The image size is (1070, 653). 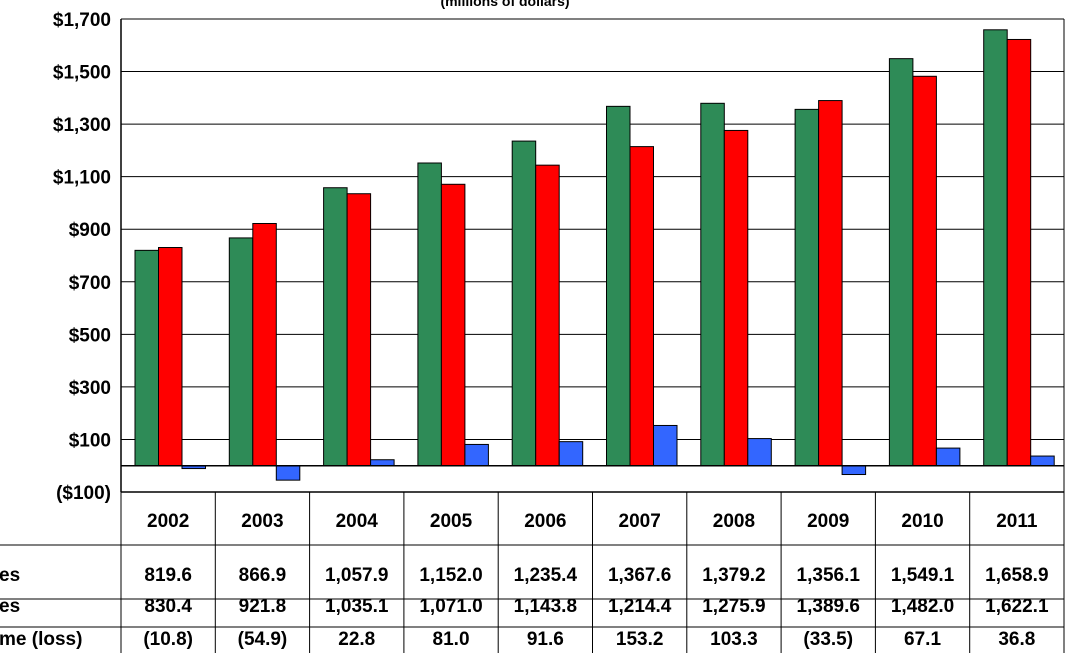 What do you see at coordinates (82, 20) in the screenshot?
I see `y-tick-label: $1,700` at bounding box center [82, 20].